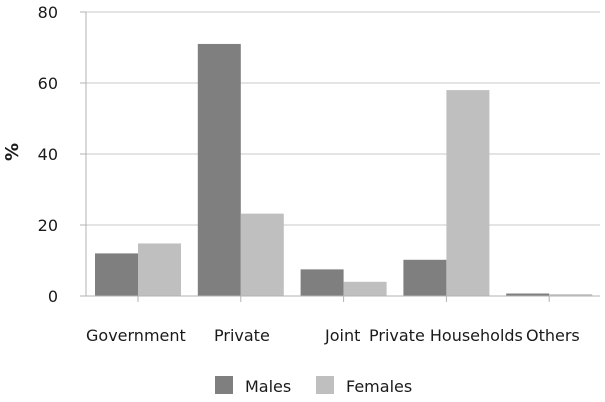  I want to click on category-label: Private, so click(242, 335).